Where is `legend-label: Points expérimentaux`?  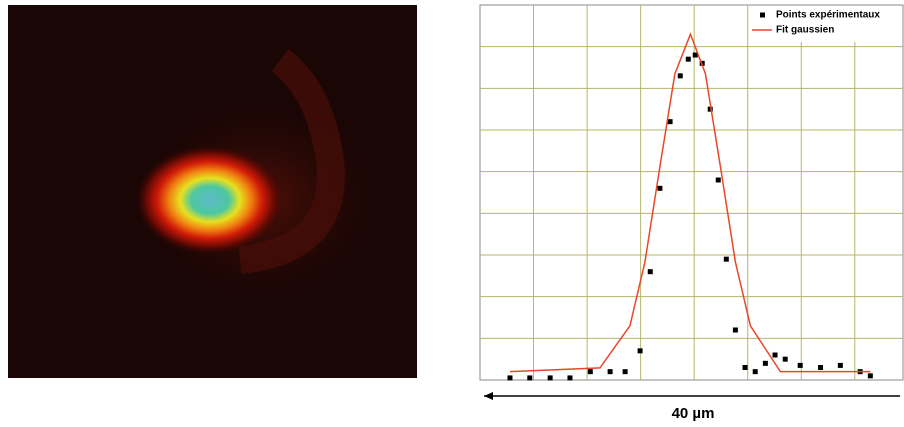
legend-label: Points expérimentaux is located at coordinates (828, 15).